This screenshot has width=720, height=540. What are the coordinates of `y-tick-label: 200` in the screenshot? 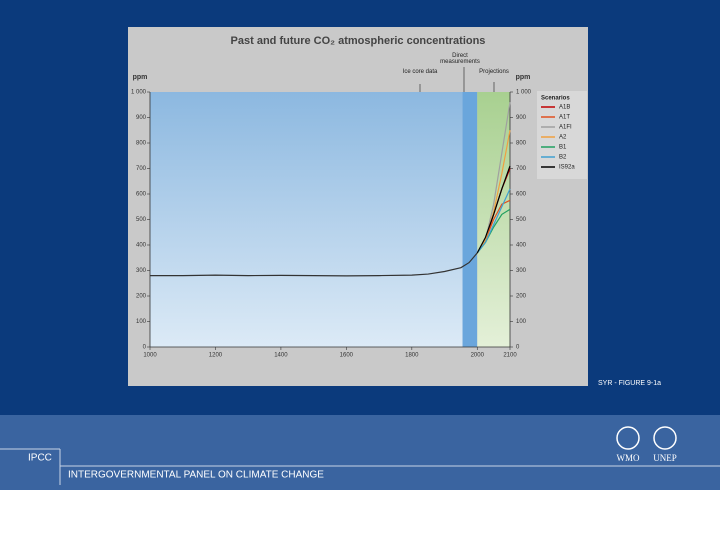 It's located at (141, 297).